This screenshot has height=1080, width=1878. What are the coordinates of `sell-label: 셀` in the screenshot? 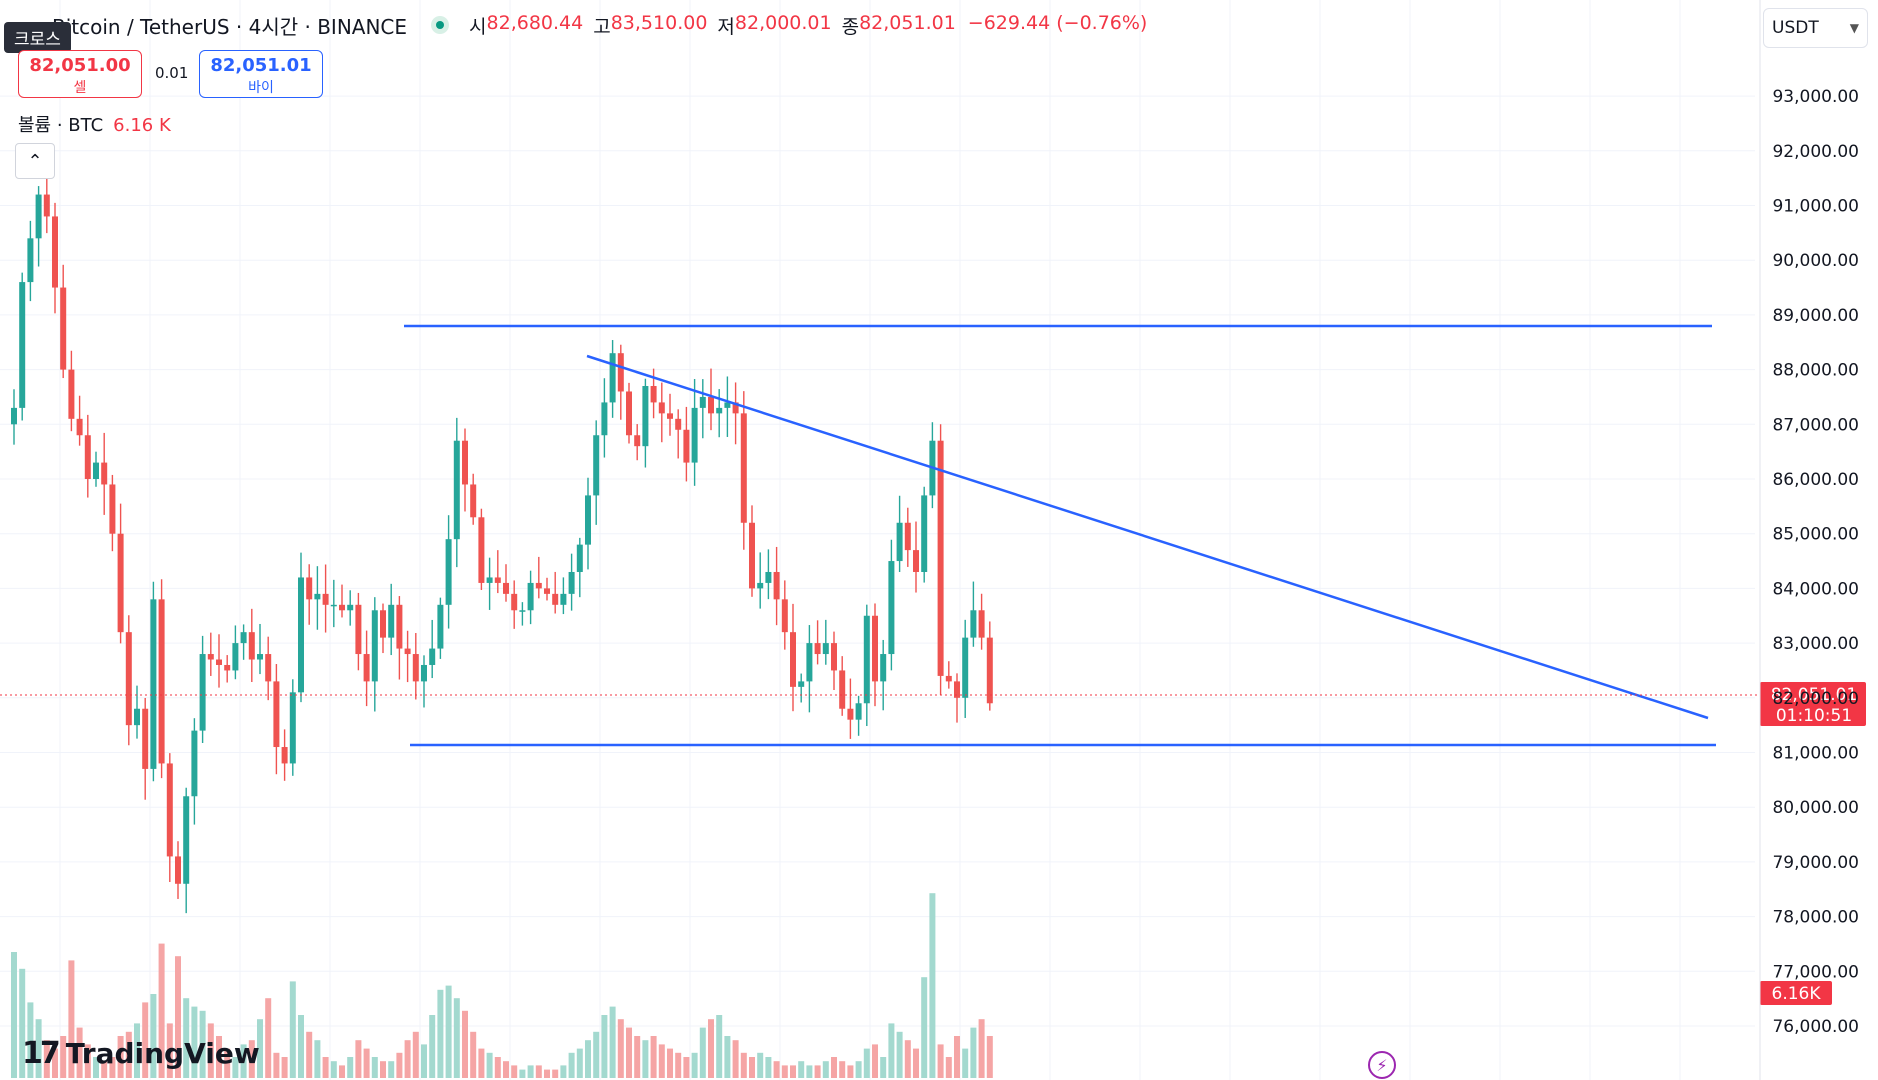 It's located at (80, 88).